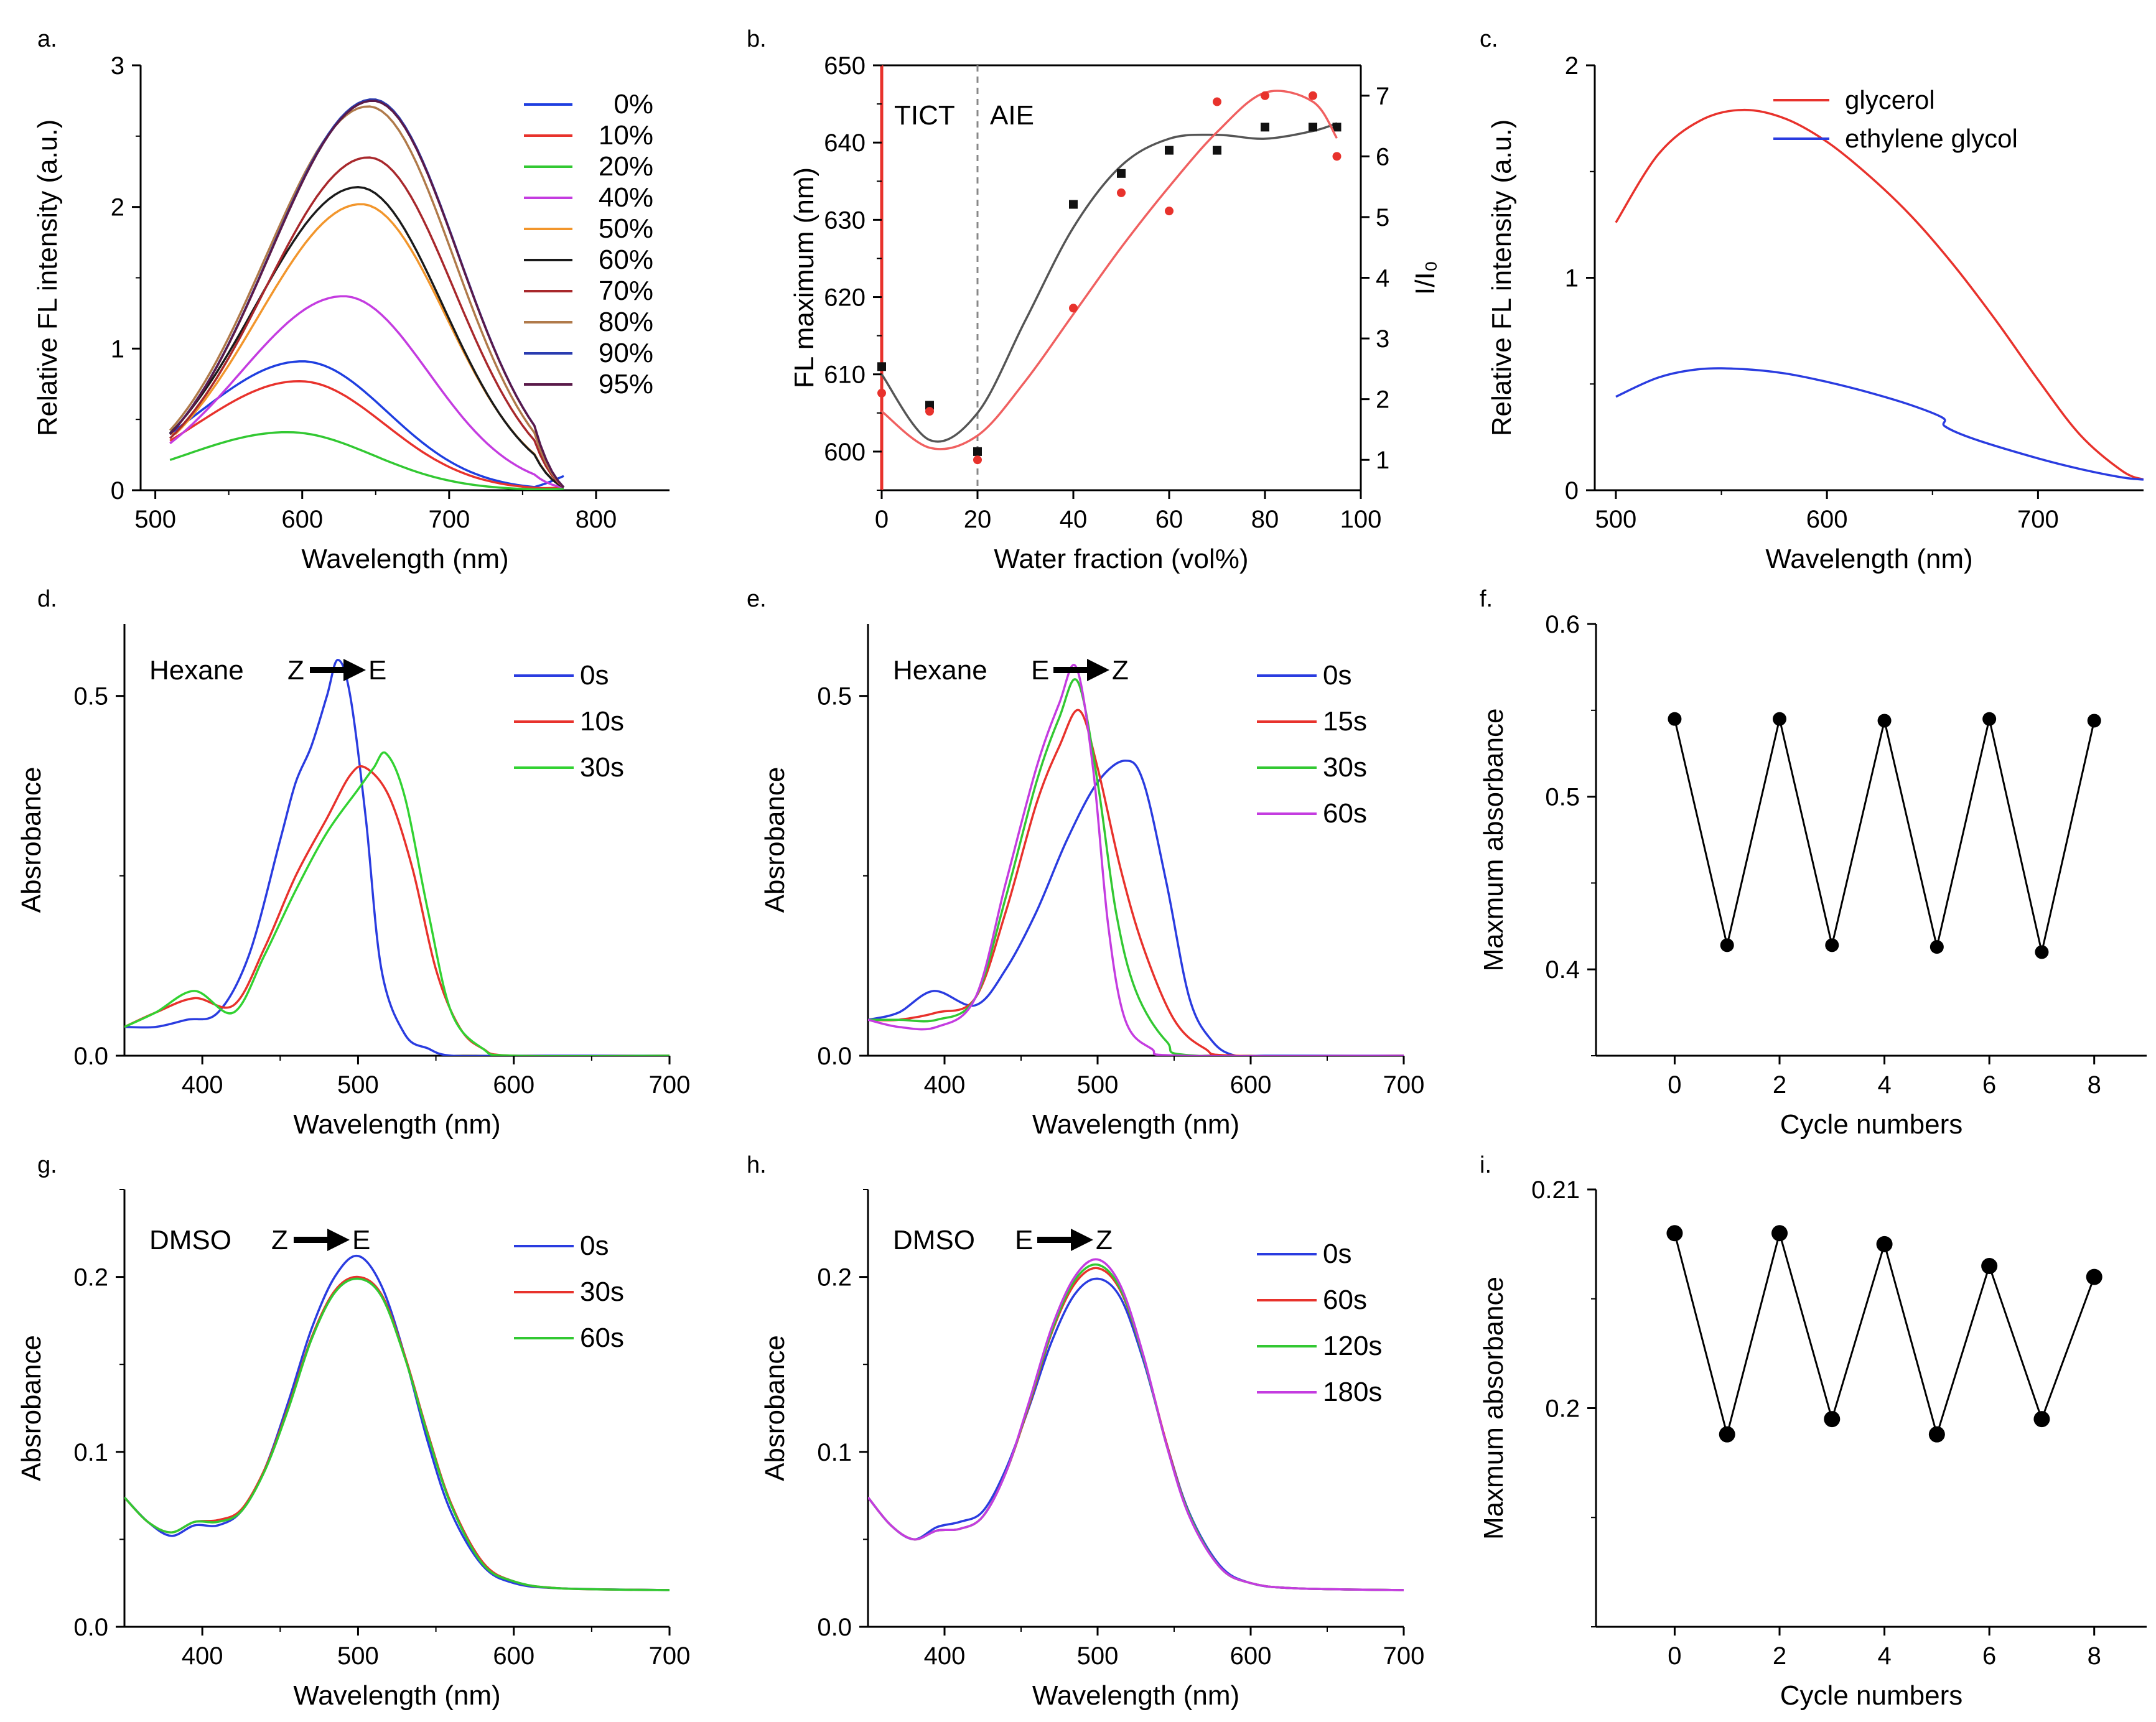 This screenshot has height=1722, width=2156. Describe the element at coordinates (845, 220) in the screenshot. I see `y-tick-label: 630` at that location.